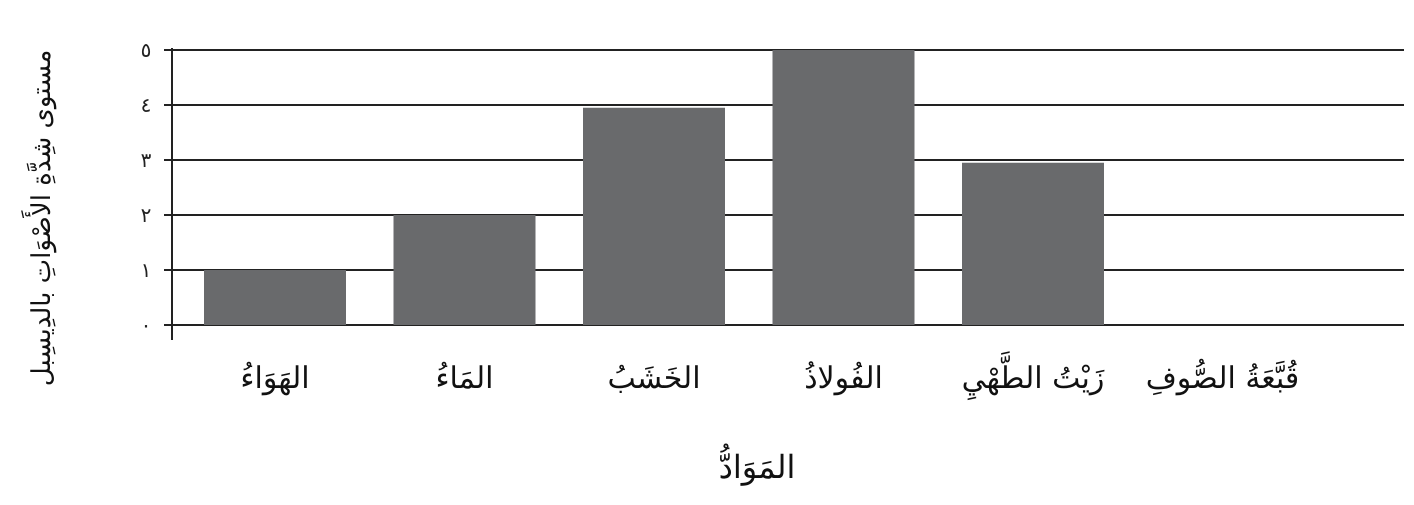  Describe the element at coordinates (146, 160) in the screenshot. I see `y-tick-label: ٣` at that location.